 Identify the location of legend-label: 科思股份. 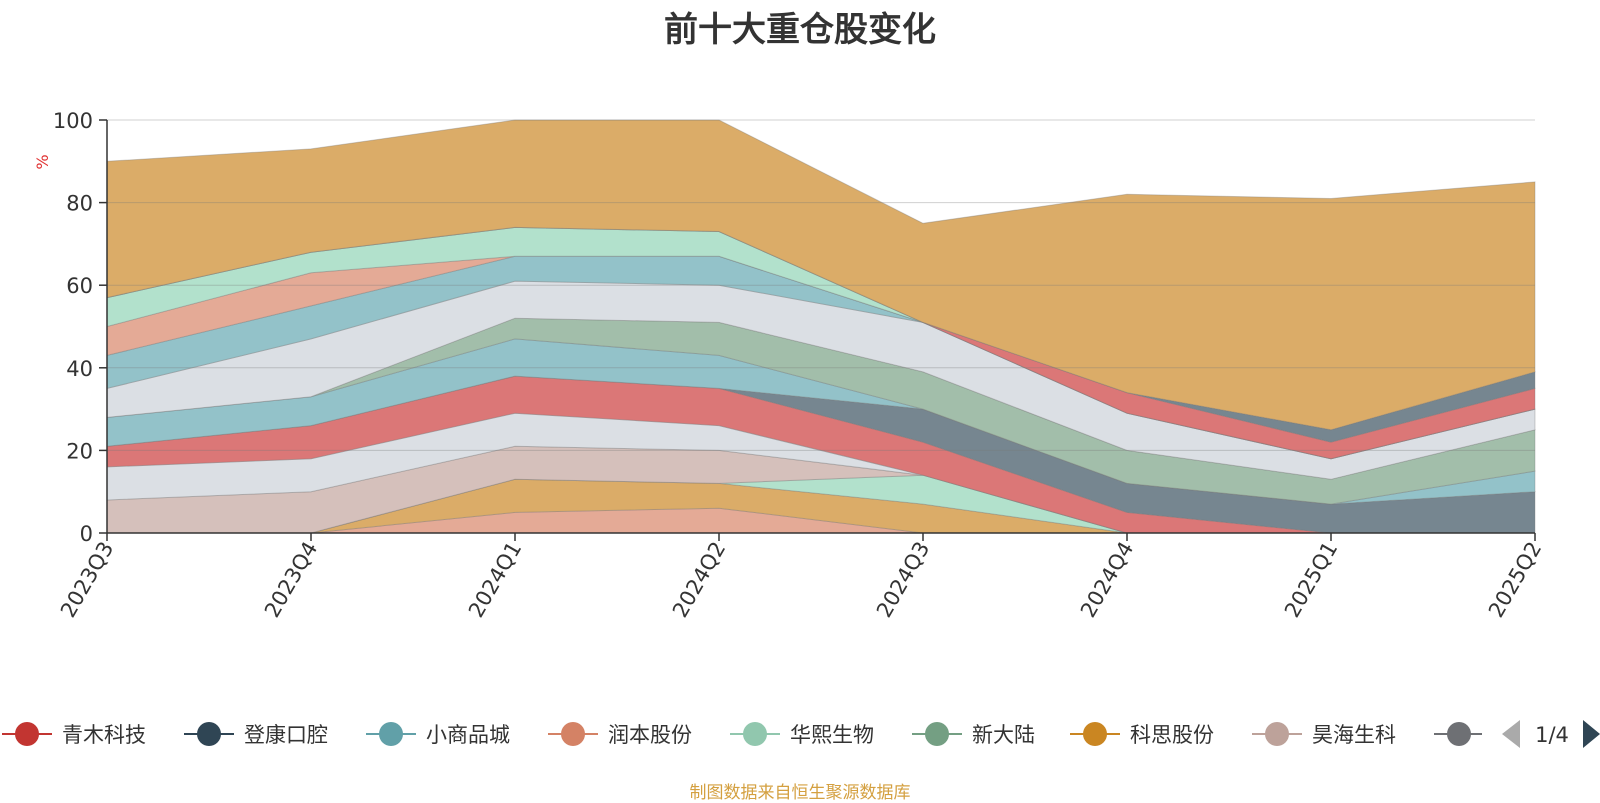
(1172, 735).